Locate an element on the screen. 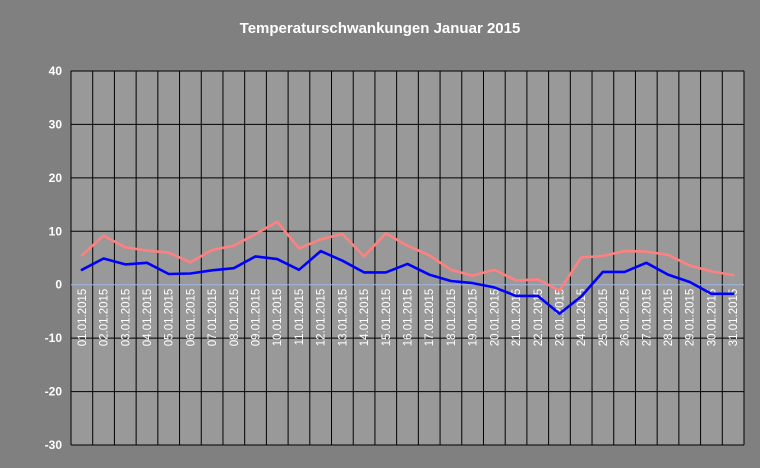 Image resolution: width=760 pixels, height=468 pixels. x-tick-label: 03.01.2015 is located at coordinates (126, 318).